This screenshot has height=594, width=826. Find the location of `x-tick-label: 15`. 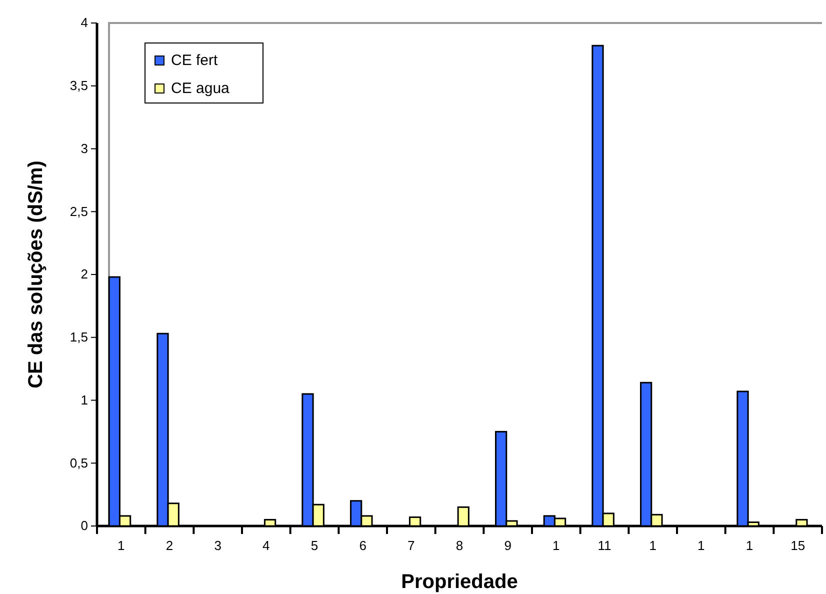

x-tick-label: 15 is located at coordinates (798, 545).